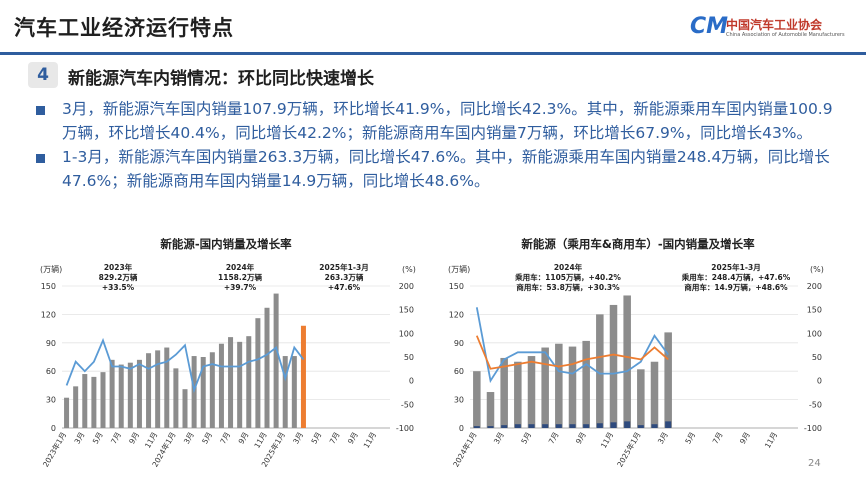 This screenshot has height=486, width=866. I want to click on logo-name-cn: 中国汽车工业协会, so click(774, 25).